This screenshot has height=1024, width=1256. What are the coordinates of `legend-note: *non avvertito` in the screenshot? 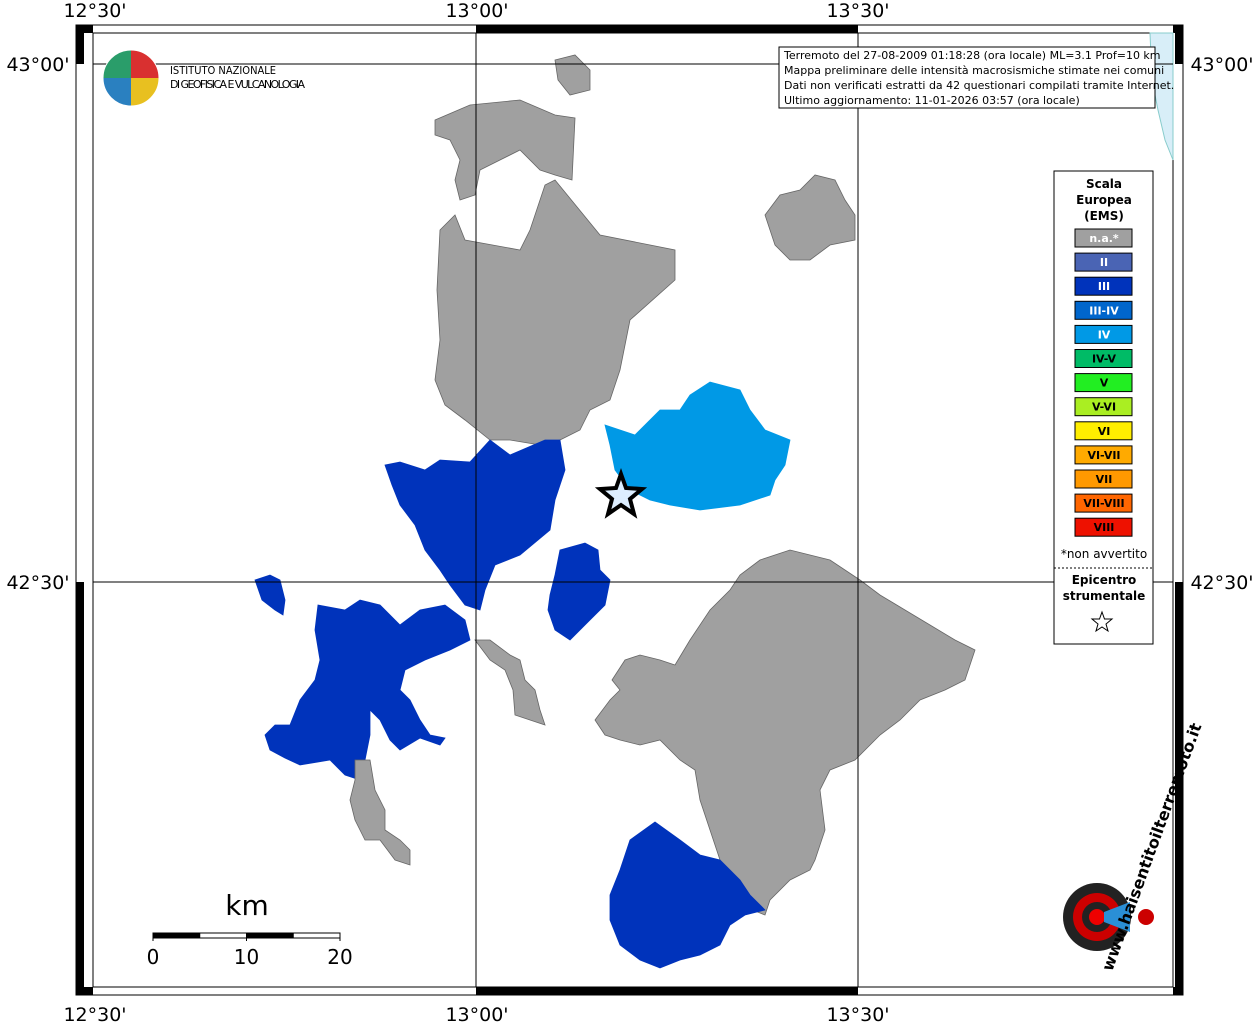 It's located at (1104, 554).